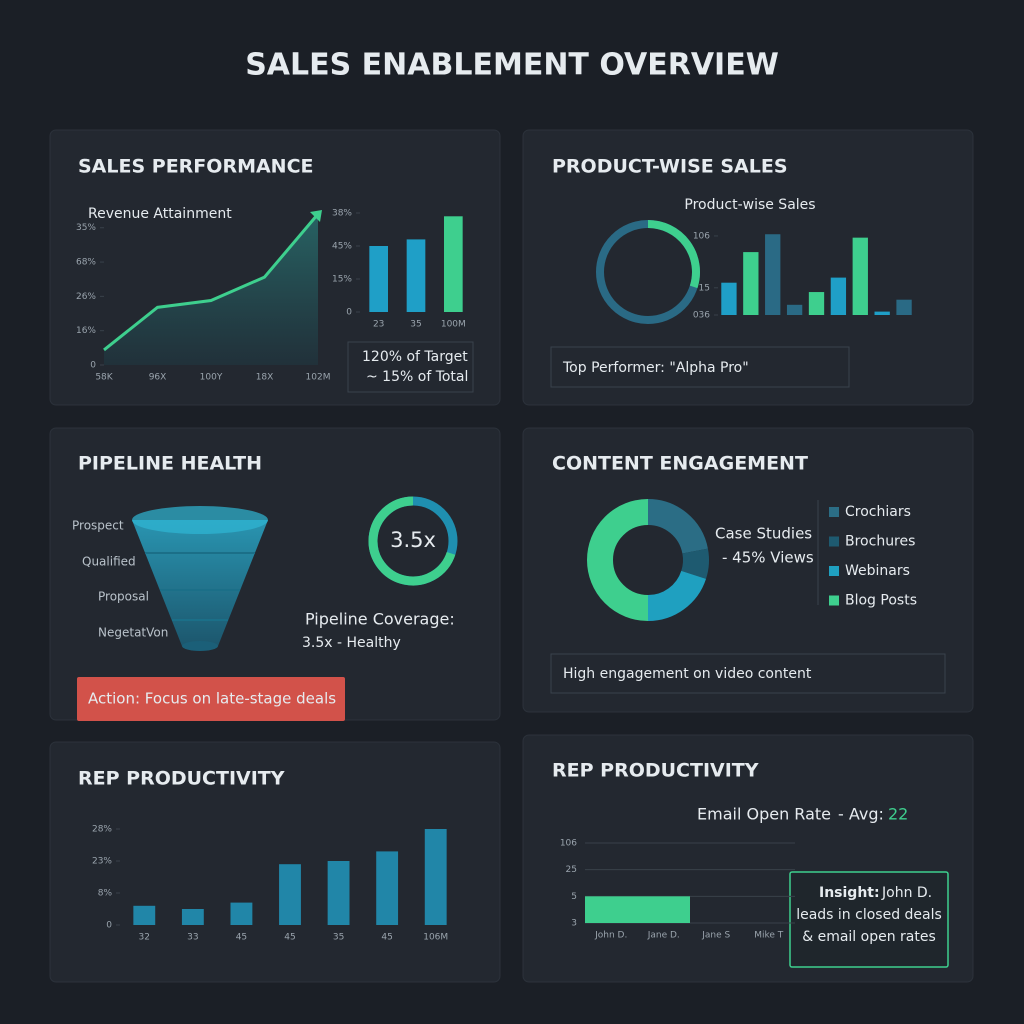 This screenshot has height=1024, width=1024. What do you see at coordinates (133, 633) in the screenshot?
I see `stage-label: NegetatVon` at bounding box center [133, 633].